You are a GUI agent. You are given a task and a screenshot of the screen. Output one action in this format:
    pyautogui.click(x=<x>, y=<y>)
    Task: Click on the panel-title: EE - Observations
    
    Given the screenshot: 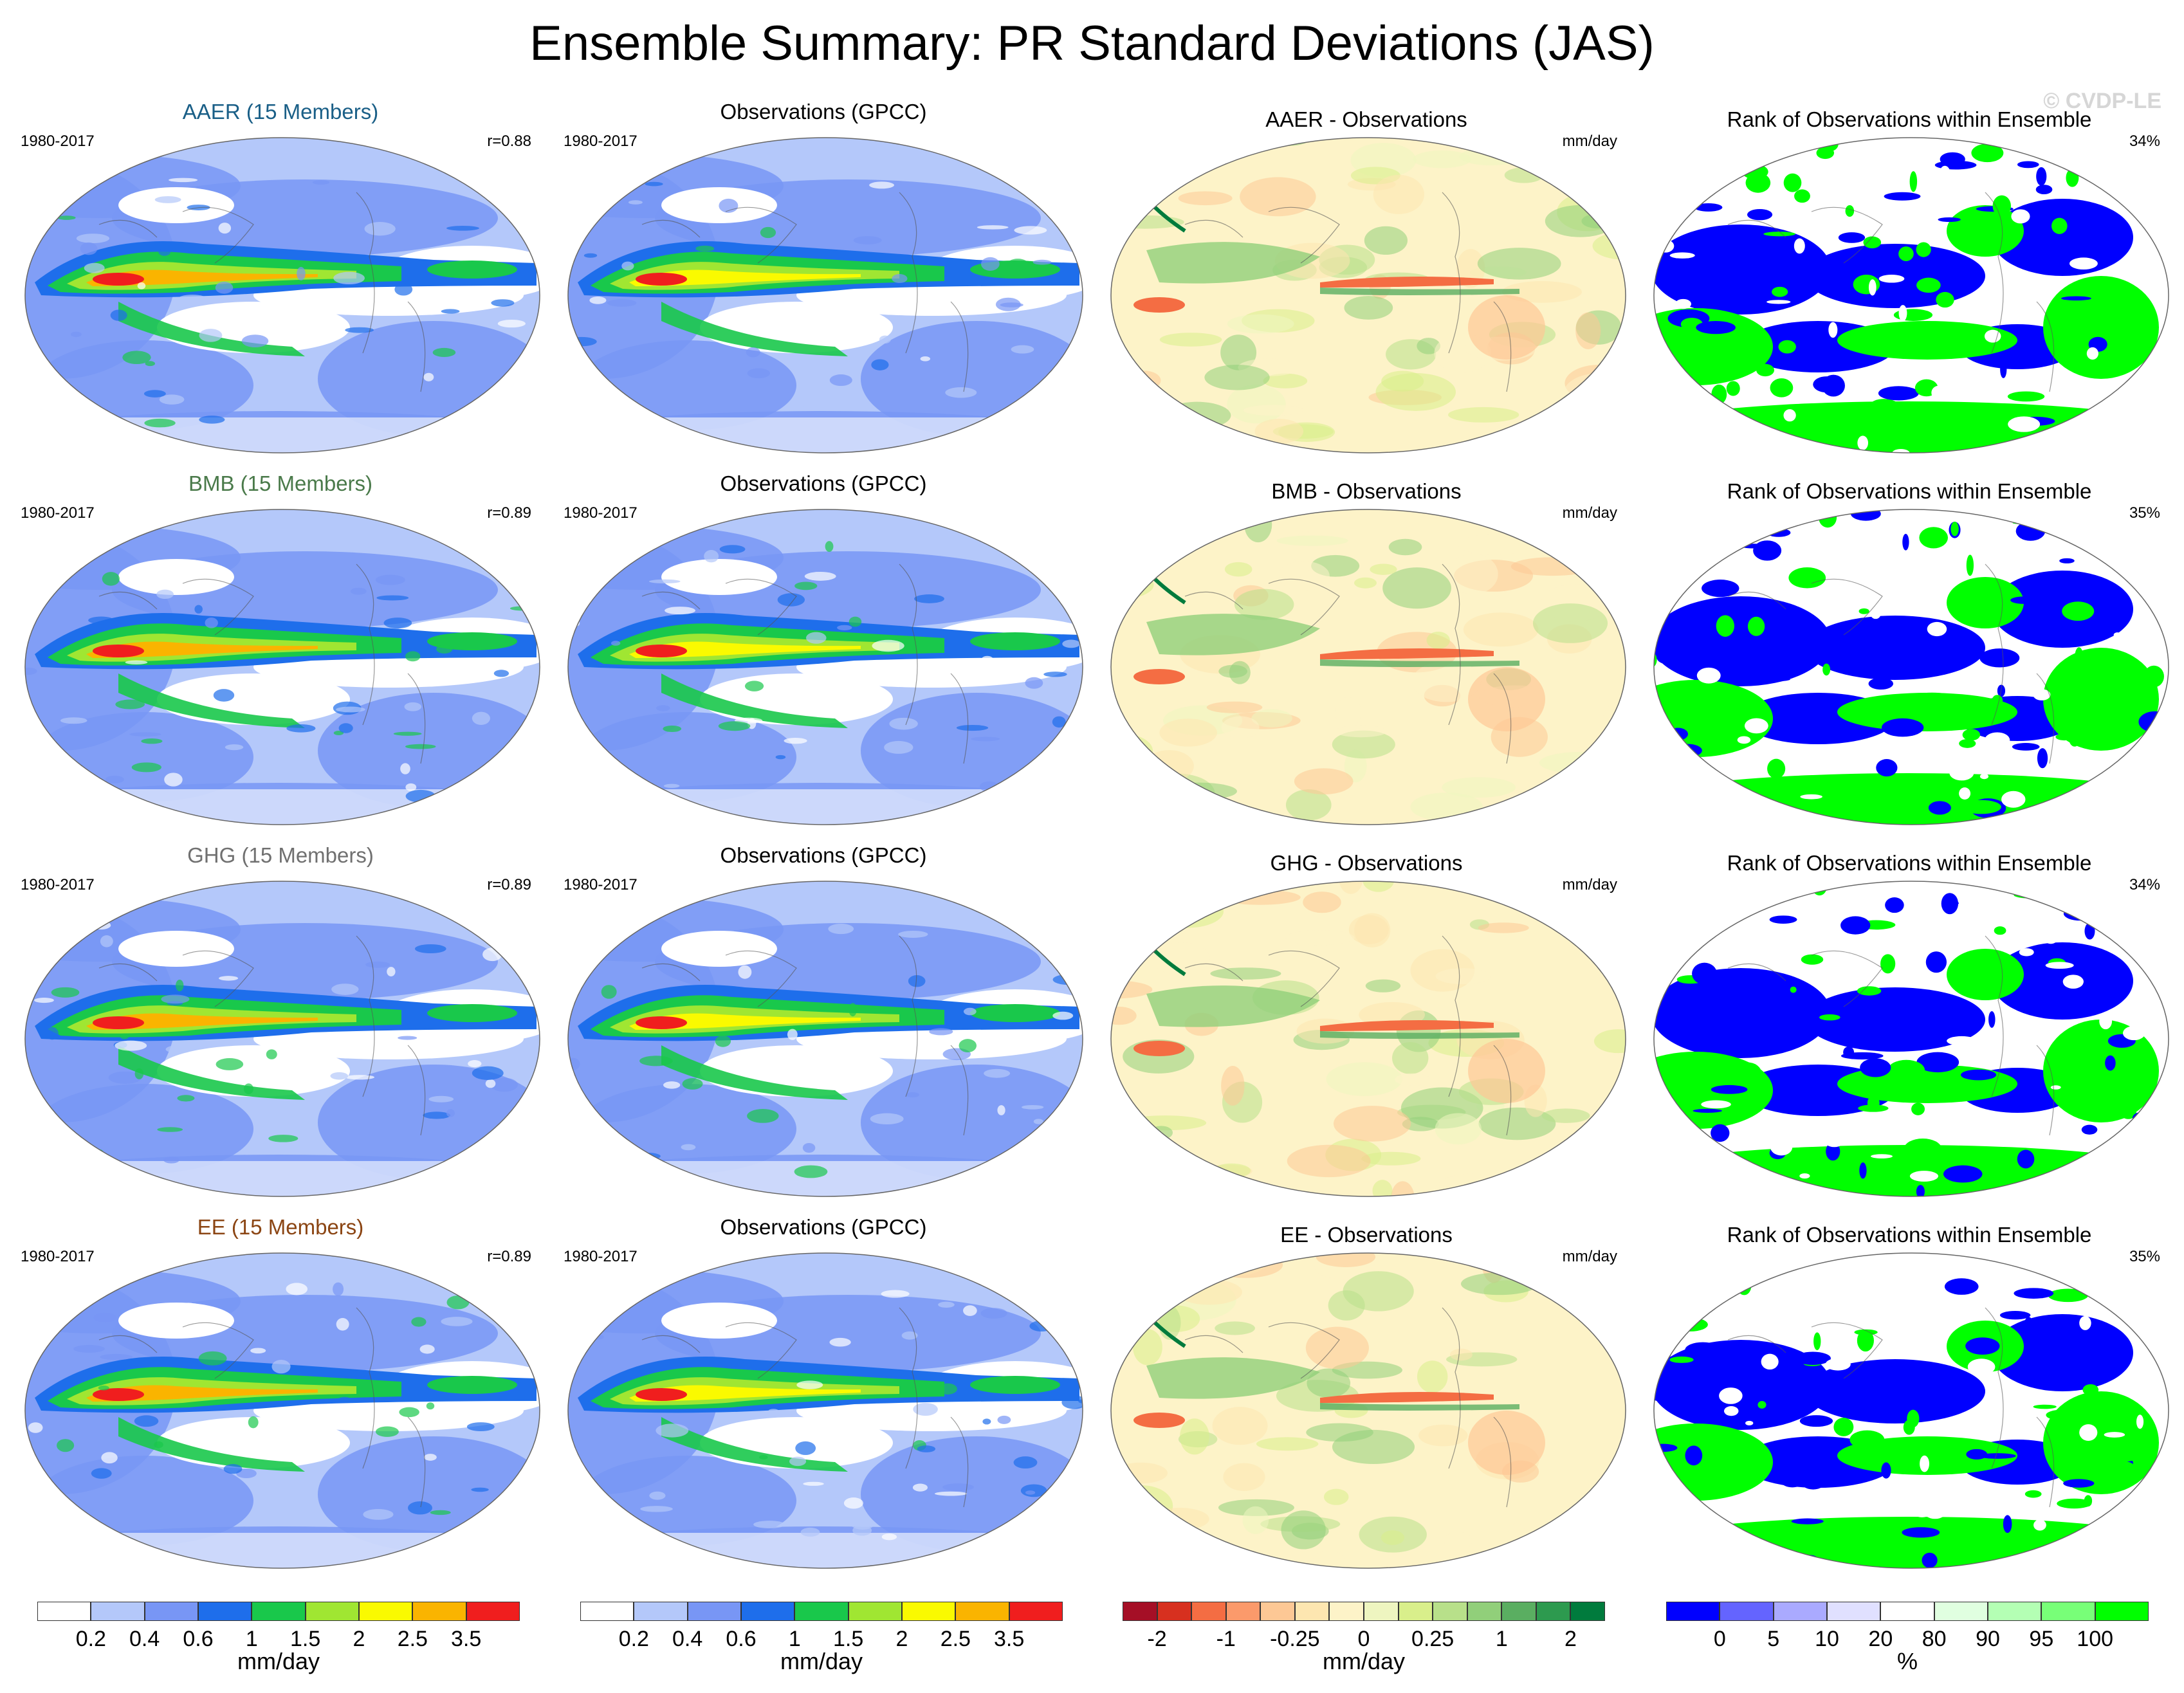 What is the action you would take?
    pyautogui.click(x=1367, y=1235)
    